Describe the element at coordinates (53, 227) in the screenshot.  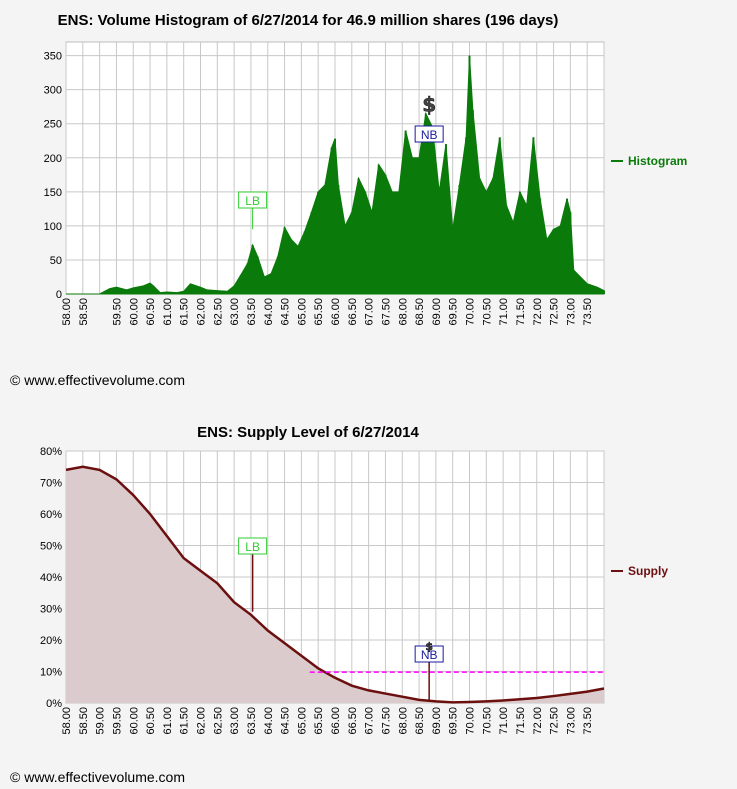
I see `y-tick-label: 100` at that location.